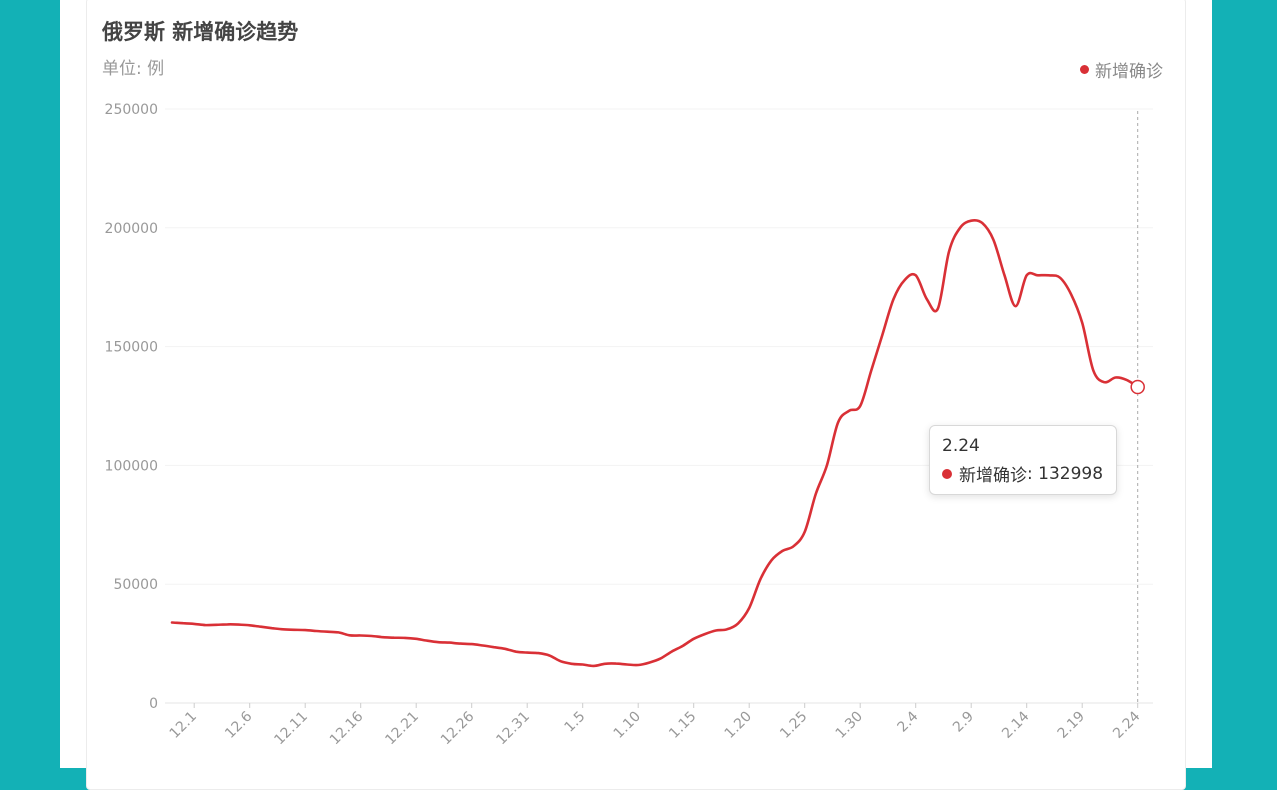 The height and width of the screenshot is (790, 1277). Describe the element at coordinates (131, 407) in the screenshot. I see `y-axis-ticks: 0 50000 100000 150000 200000 250000` at that location.